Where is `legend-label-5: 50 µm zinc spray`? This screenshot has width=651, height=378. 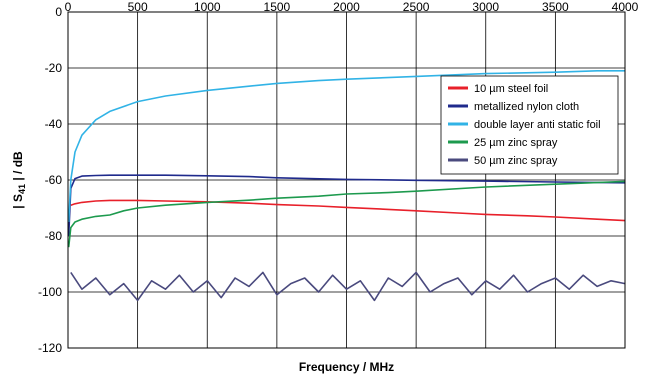 legend-label-5: 50 µm zinc spray is located at coordinates (516, 161).